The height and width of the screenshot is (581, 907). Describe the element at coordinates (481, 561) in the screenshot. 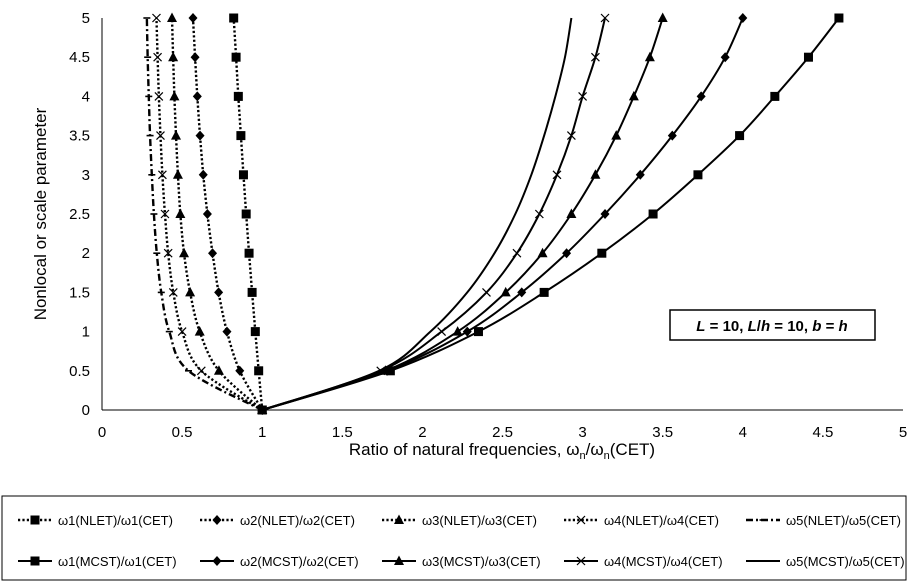

I see `legend-label: ω3(MCST)/ω3(CET)` at that location.